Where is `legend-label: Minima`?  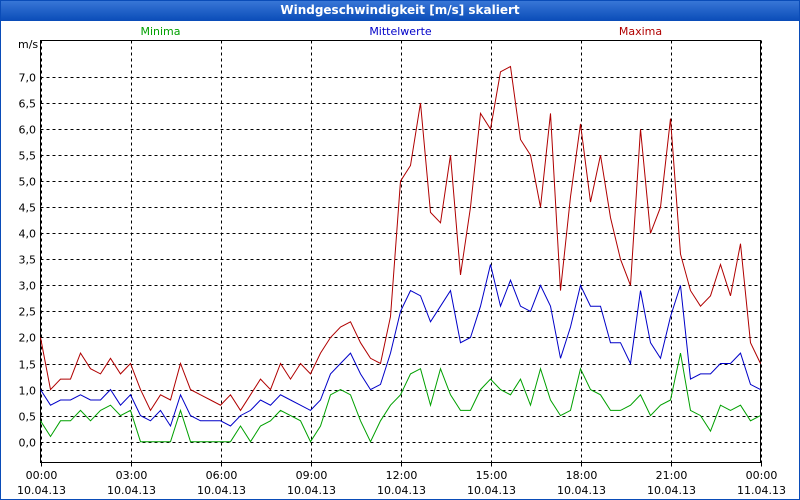 legend-label: Minima is located at coordinates (160, 31).